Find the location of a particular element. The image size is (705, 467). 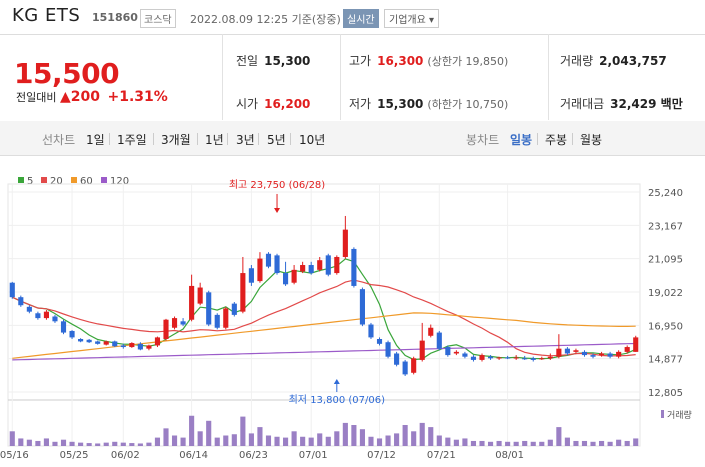

price-change: 전일대비 ▲200 +1.31% is located at coordinates (92, 97).